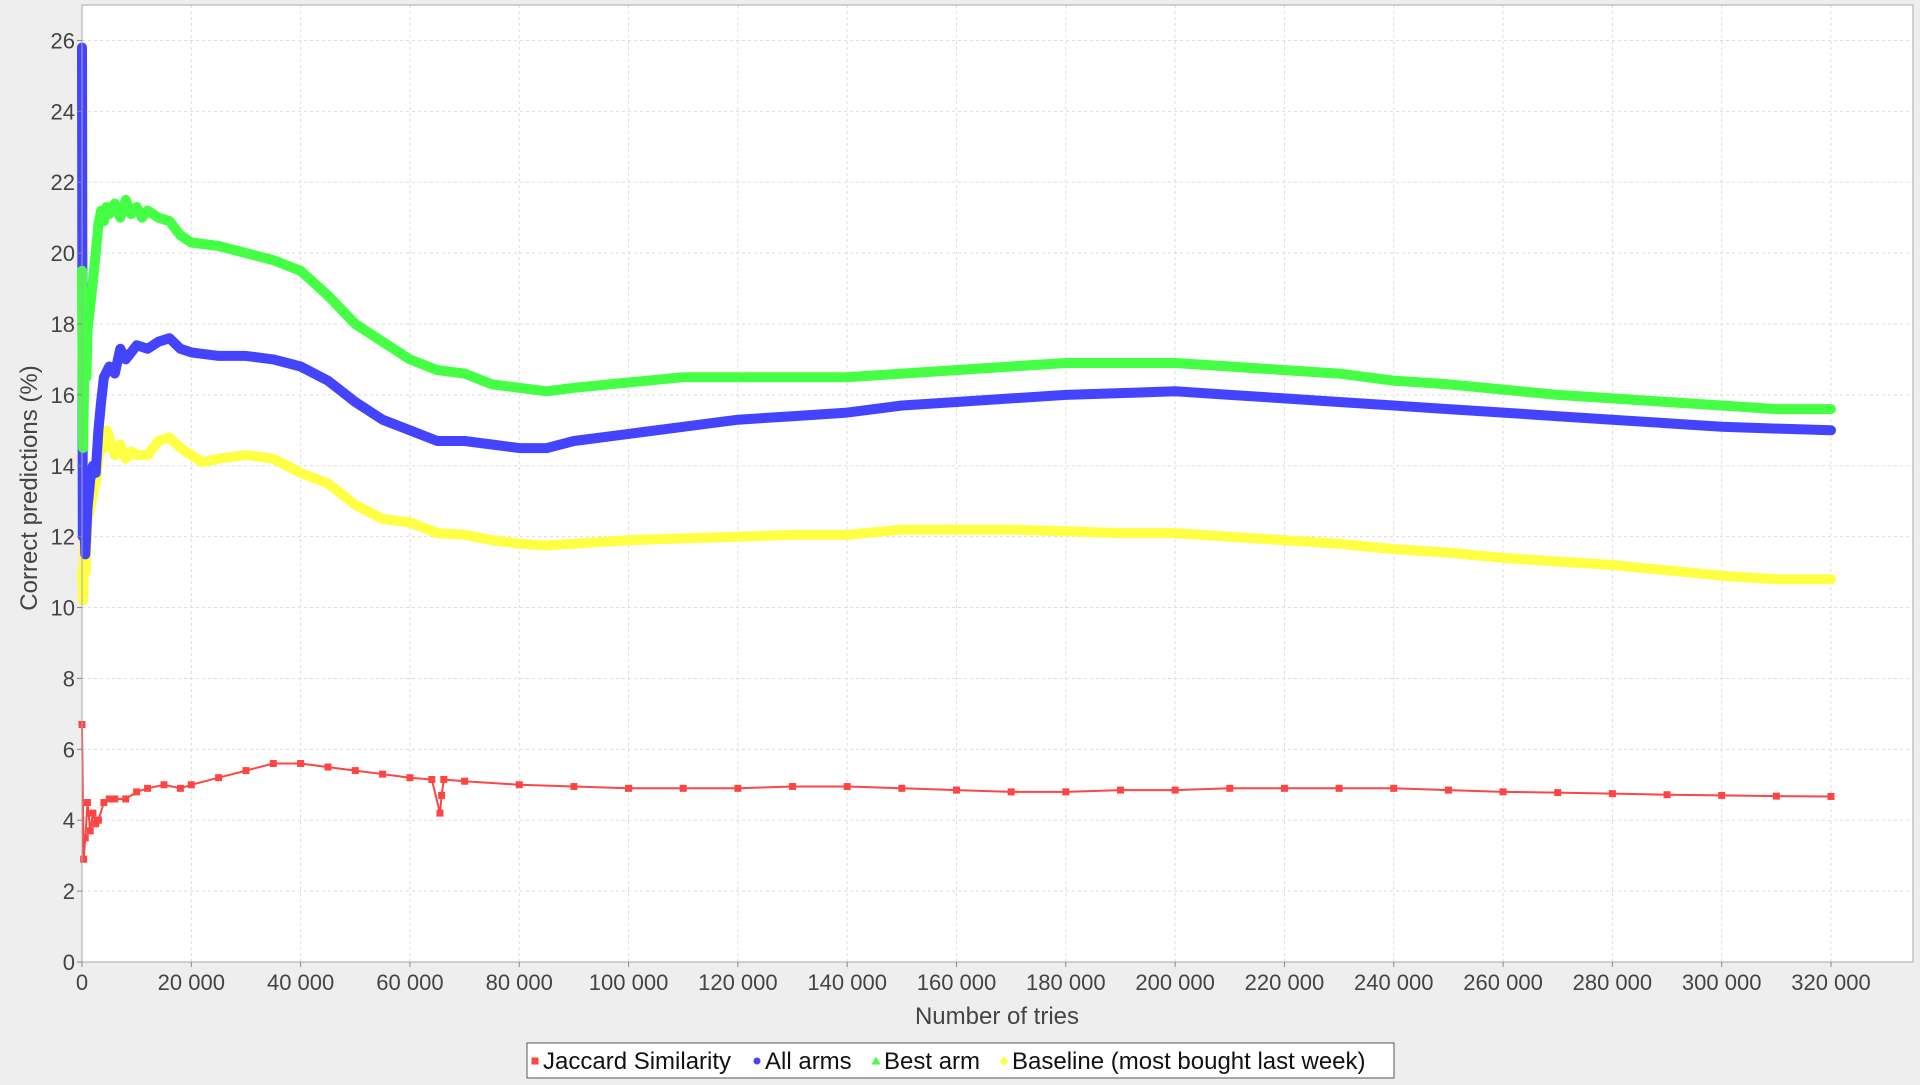  What do you see at coordinates (1066, 982) in the screenshot?
I see `x-tick-label: 180 000` at bounding box center [1066, 982].